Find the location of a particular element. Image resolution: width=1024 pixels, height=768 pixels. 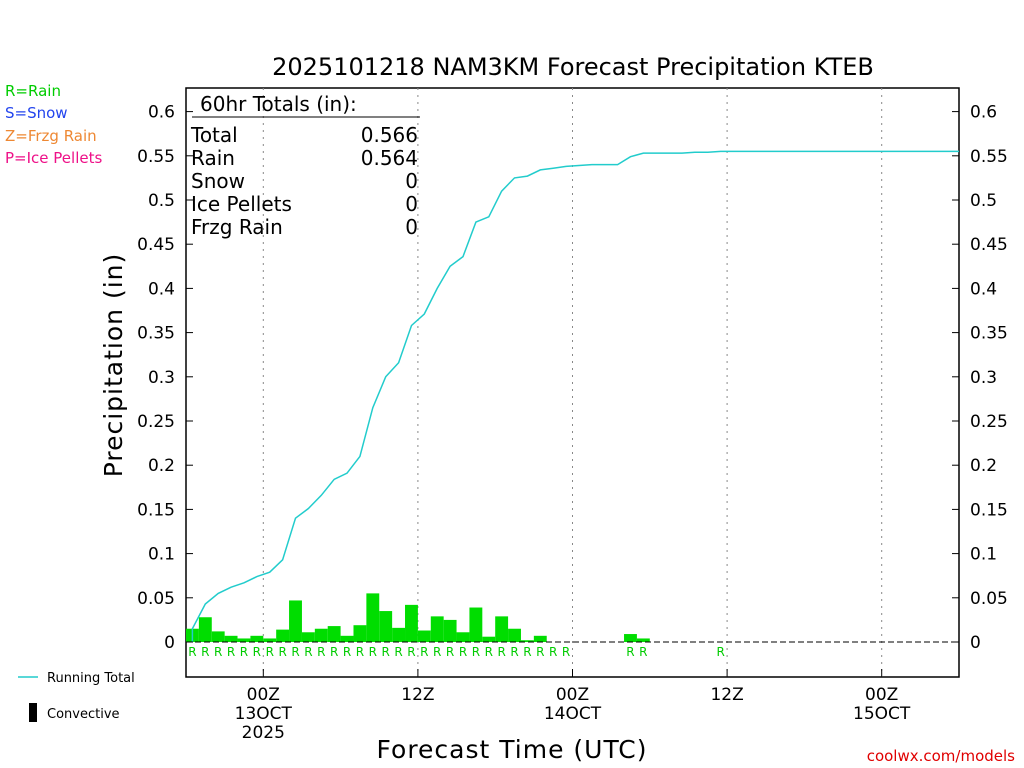

y-tick-label-left: 0.2 is located at coordinates (161, 466).